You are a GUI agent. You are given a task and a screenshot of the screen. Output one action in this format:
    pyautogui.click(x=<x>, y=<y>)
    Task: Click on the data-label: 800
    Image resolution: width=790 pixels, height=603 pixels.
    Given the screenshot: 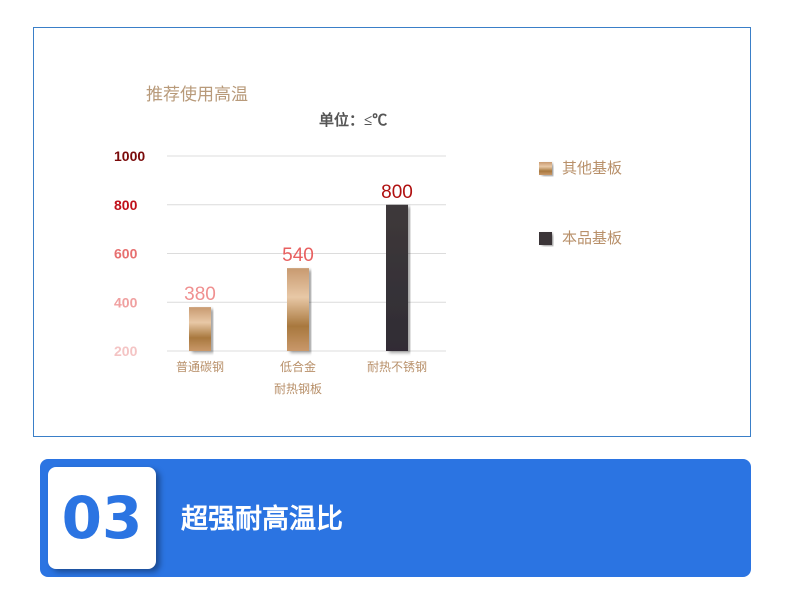 What is the action you would take?
    pyautogui.click(x=397, y=192)
    